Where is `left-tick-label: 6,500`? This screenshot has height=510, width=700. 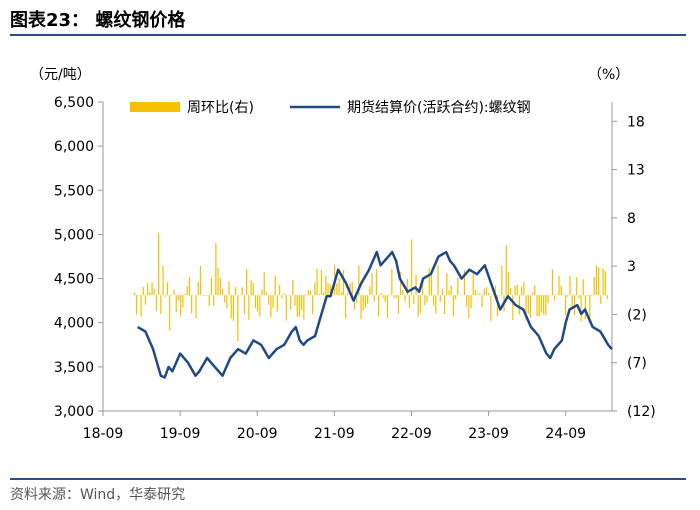 left-tick-label: 6,500 is located at coordinates (74, 103).